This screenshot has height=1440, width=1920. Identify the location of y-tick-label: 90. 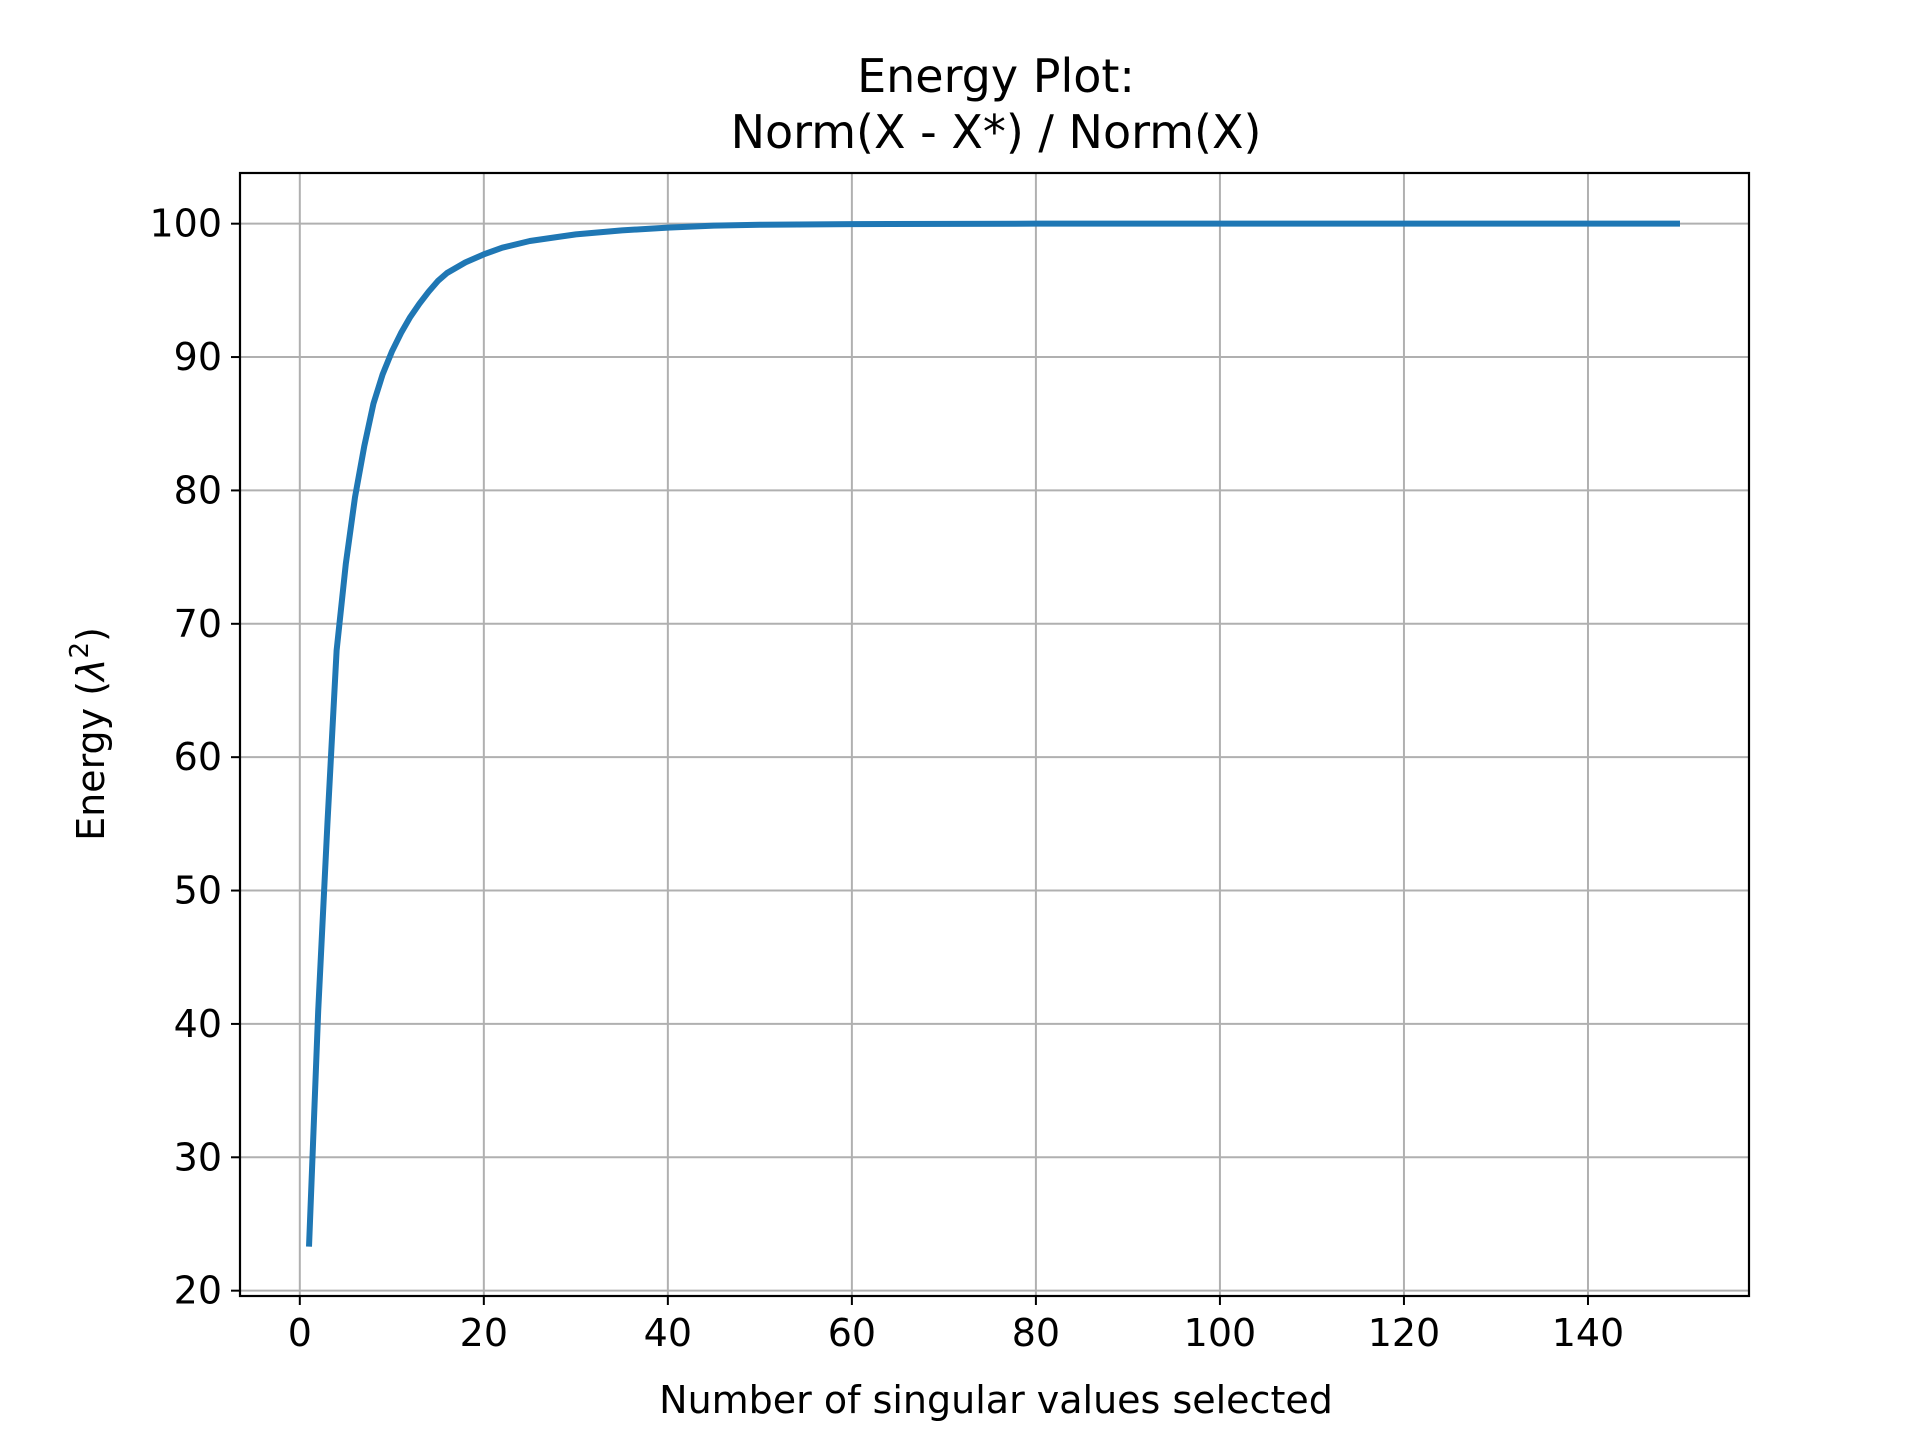
(198, 357).